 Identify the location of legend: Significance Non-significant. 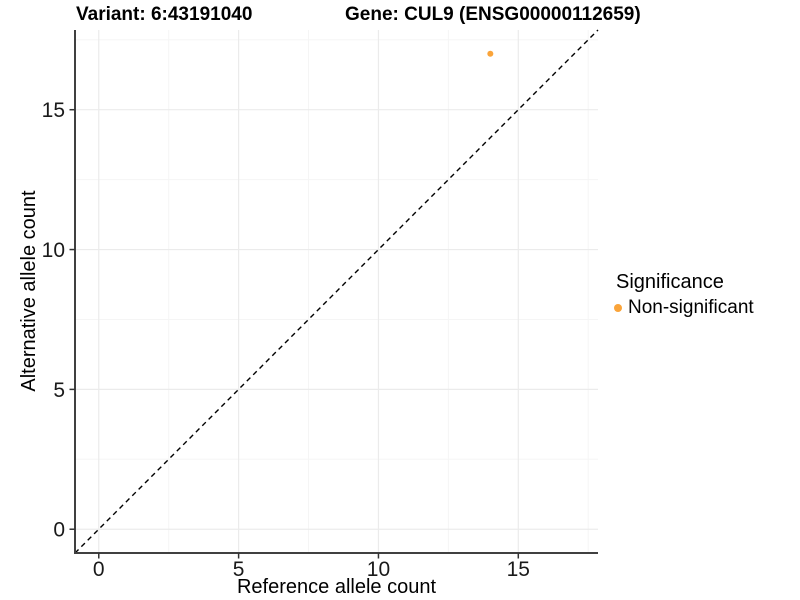
(684, 295).